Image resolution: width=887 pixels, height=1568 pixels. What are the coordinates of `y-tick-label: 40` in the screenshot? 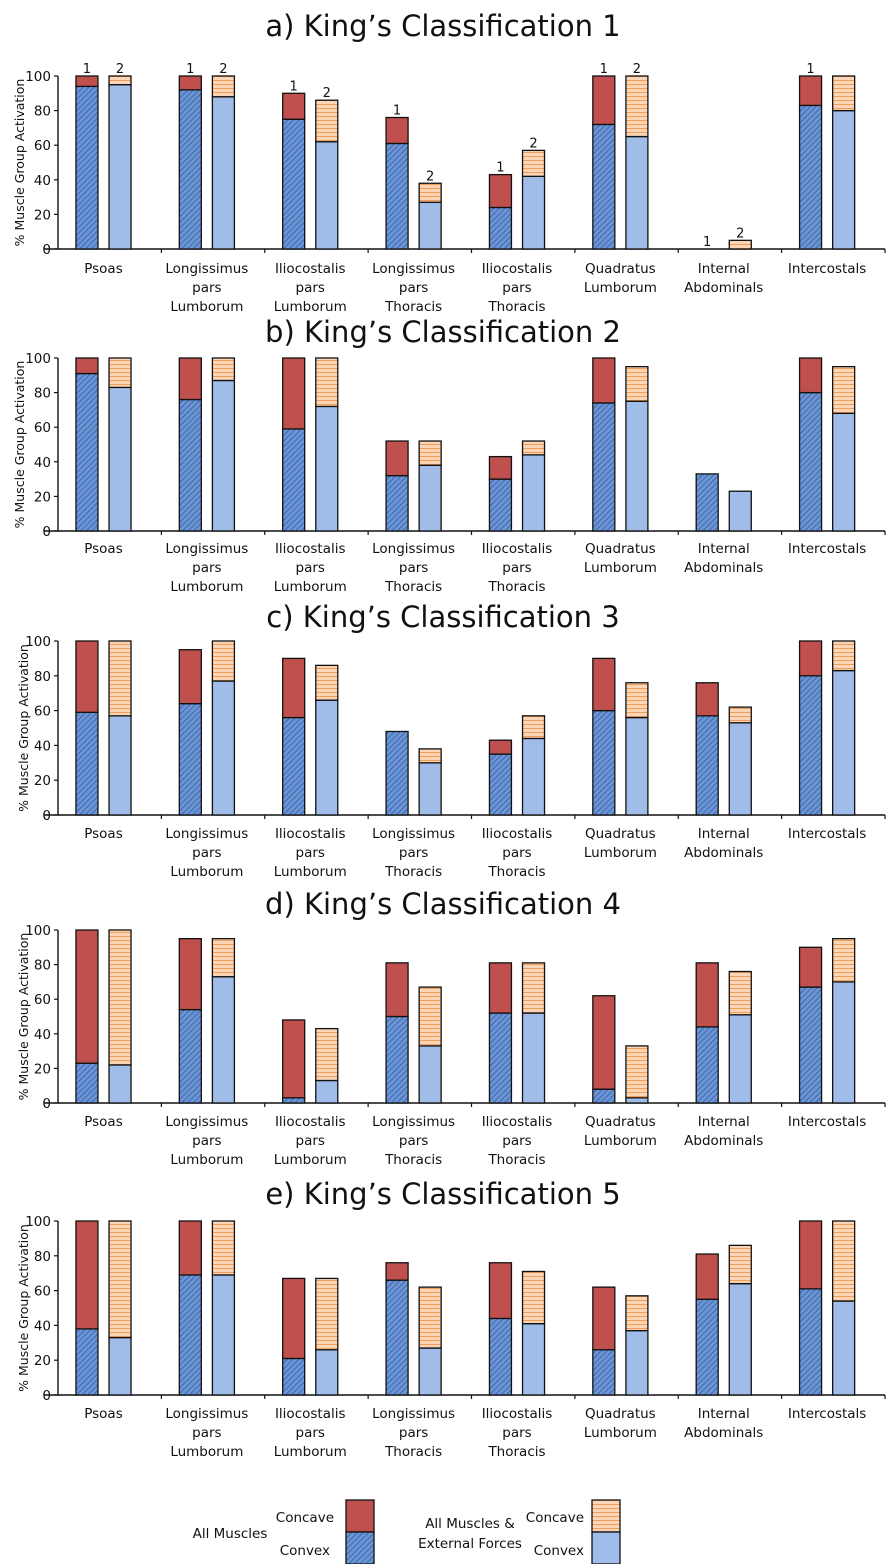 It's located at (42, 1035).